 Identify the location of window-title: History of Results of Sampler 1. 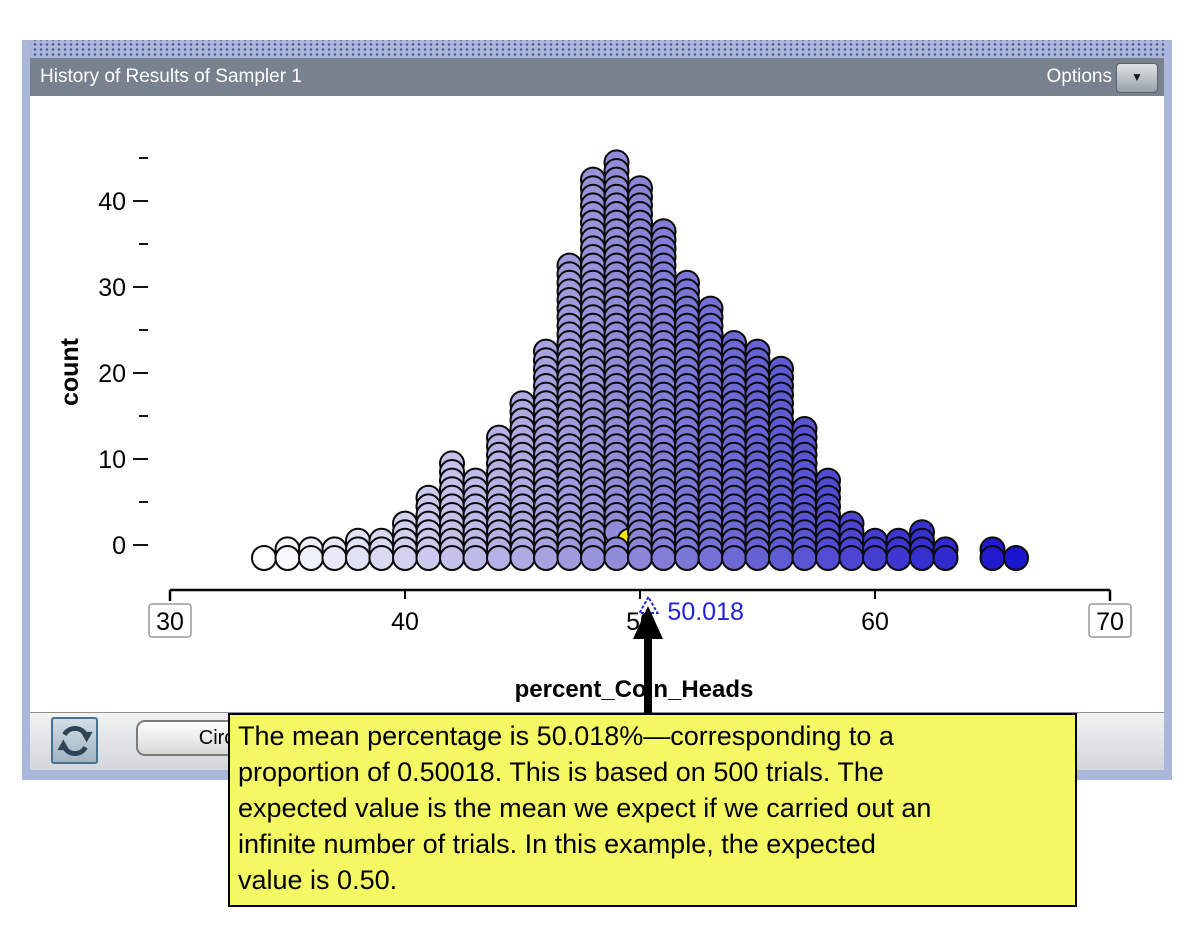
(171, 76).